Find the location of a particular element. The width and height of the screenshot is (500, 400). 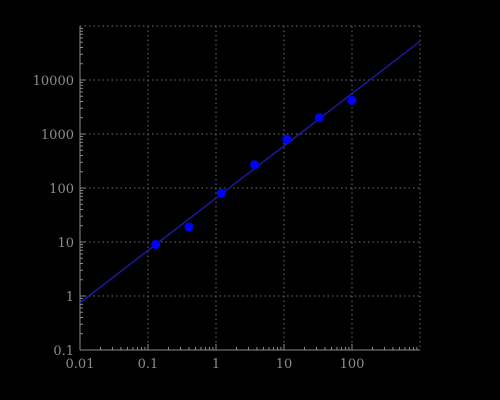

x-tick-label: 1 is located at coordinates (216, 364).